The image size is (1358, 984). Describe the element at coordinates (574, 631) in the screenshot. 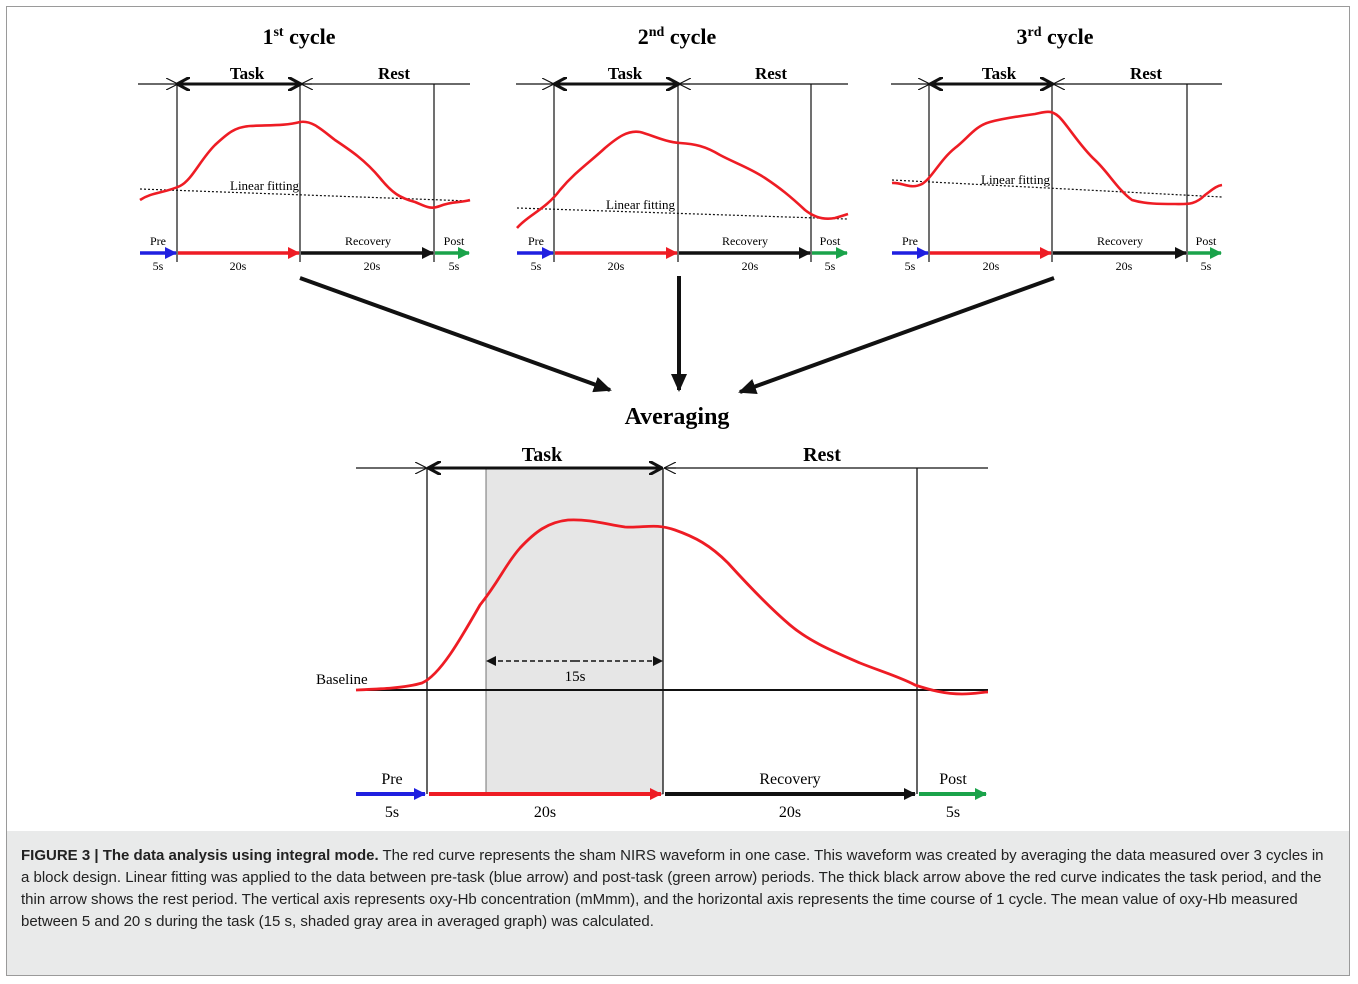

I see `shaded-analysis-window` at that location.